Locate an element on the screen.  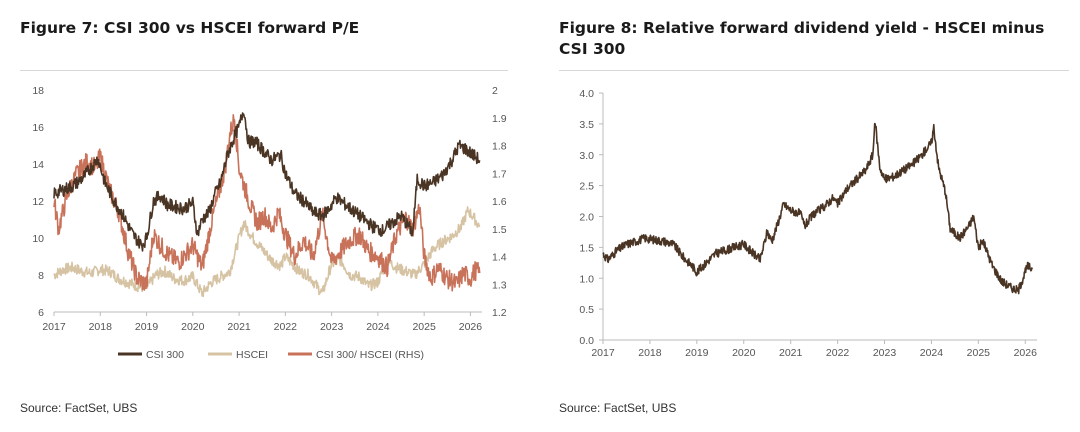
legend-label-hscei: HSCEI is located at coordinates (252, 355).